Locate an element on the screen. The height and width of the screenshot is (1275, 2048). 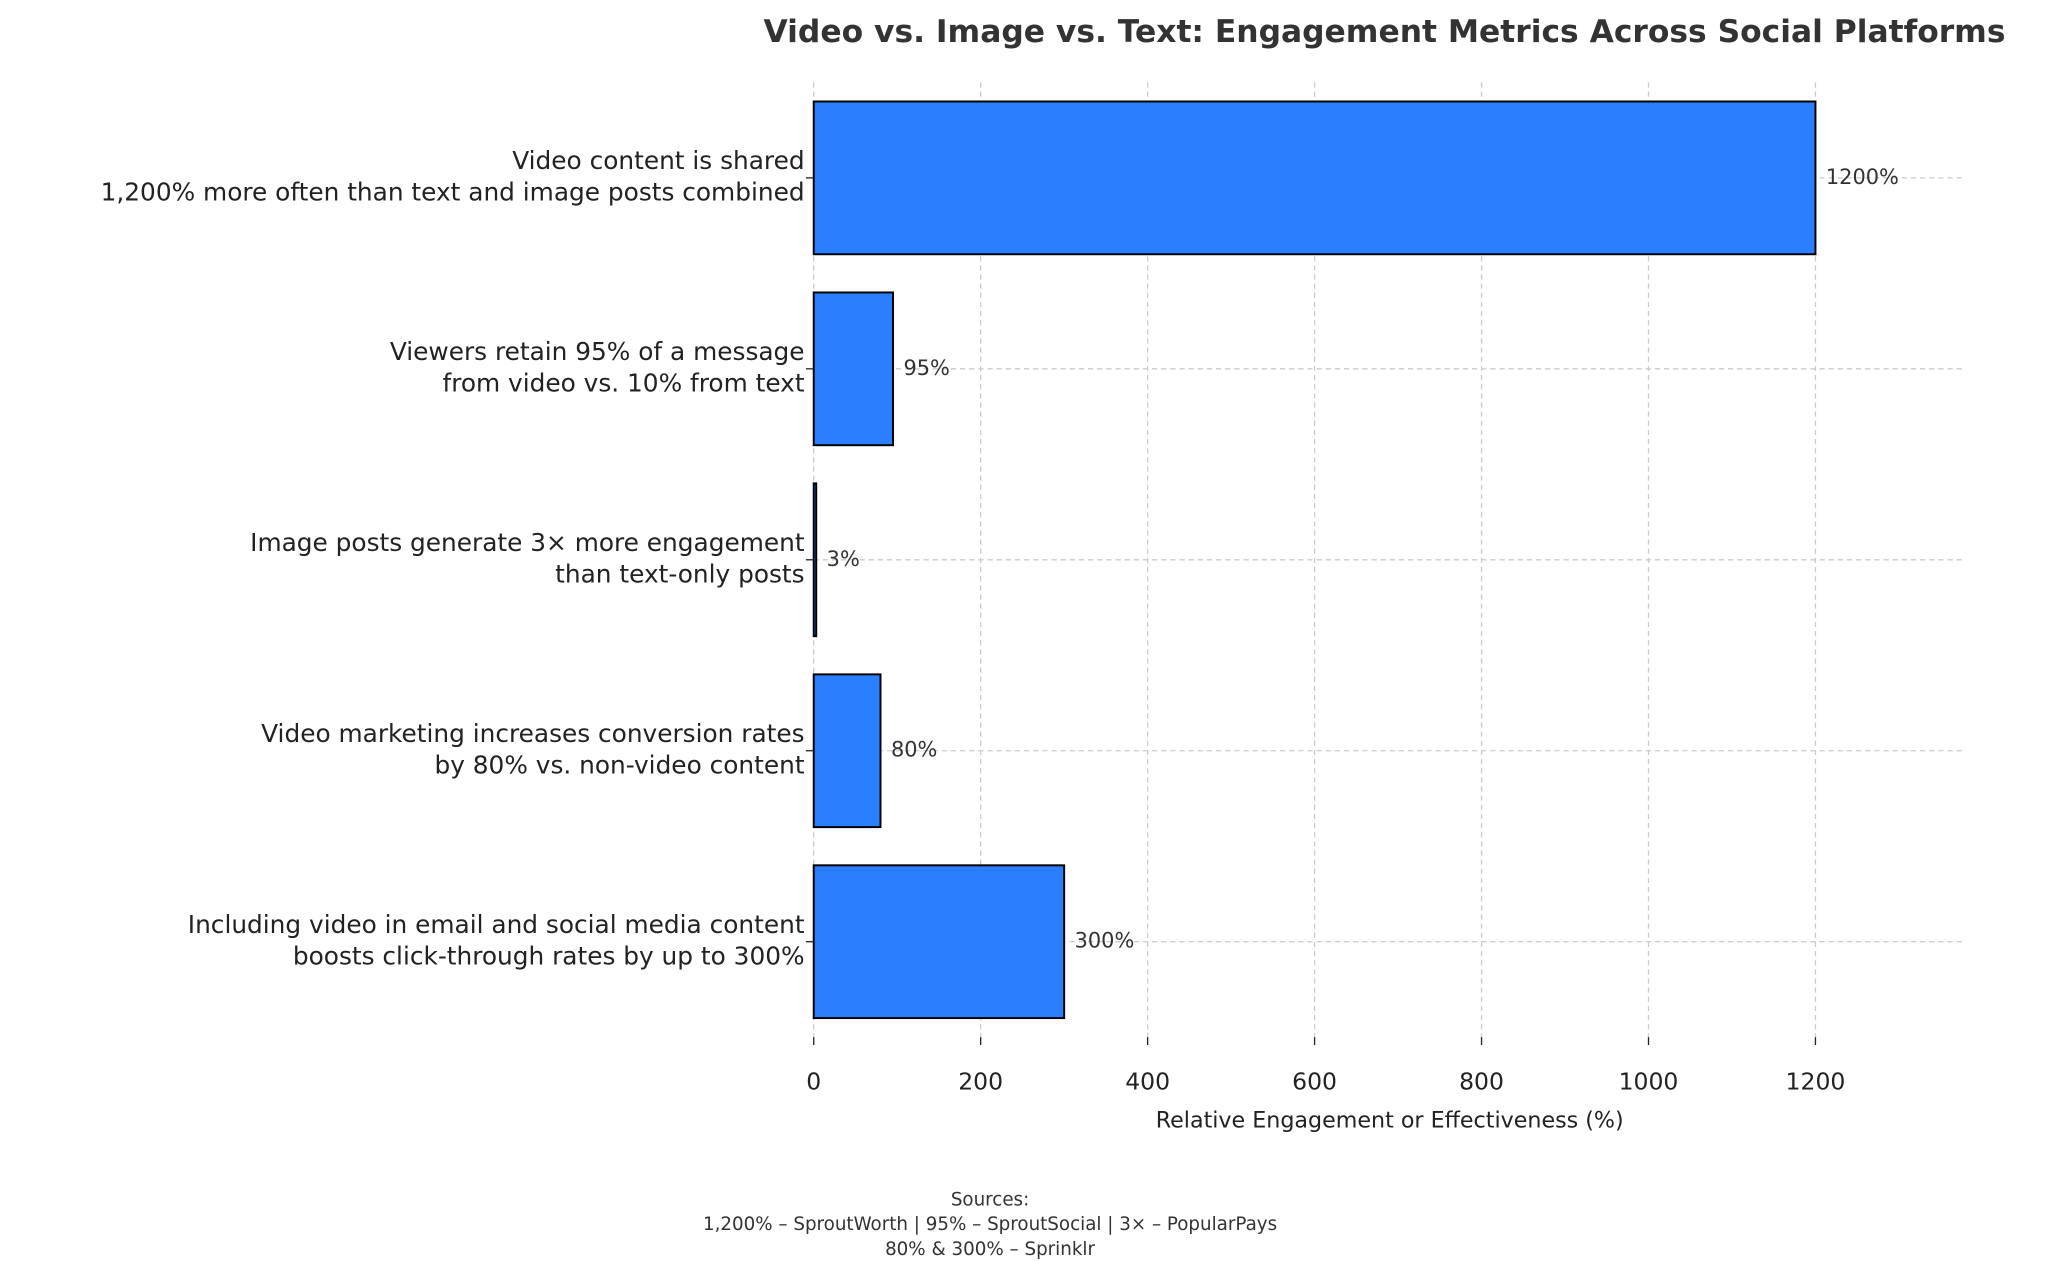
x-tick-label: 600 is located at coordinates (1314, 1081).